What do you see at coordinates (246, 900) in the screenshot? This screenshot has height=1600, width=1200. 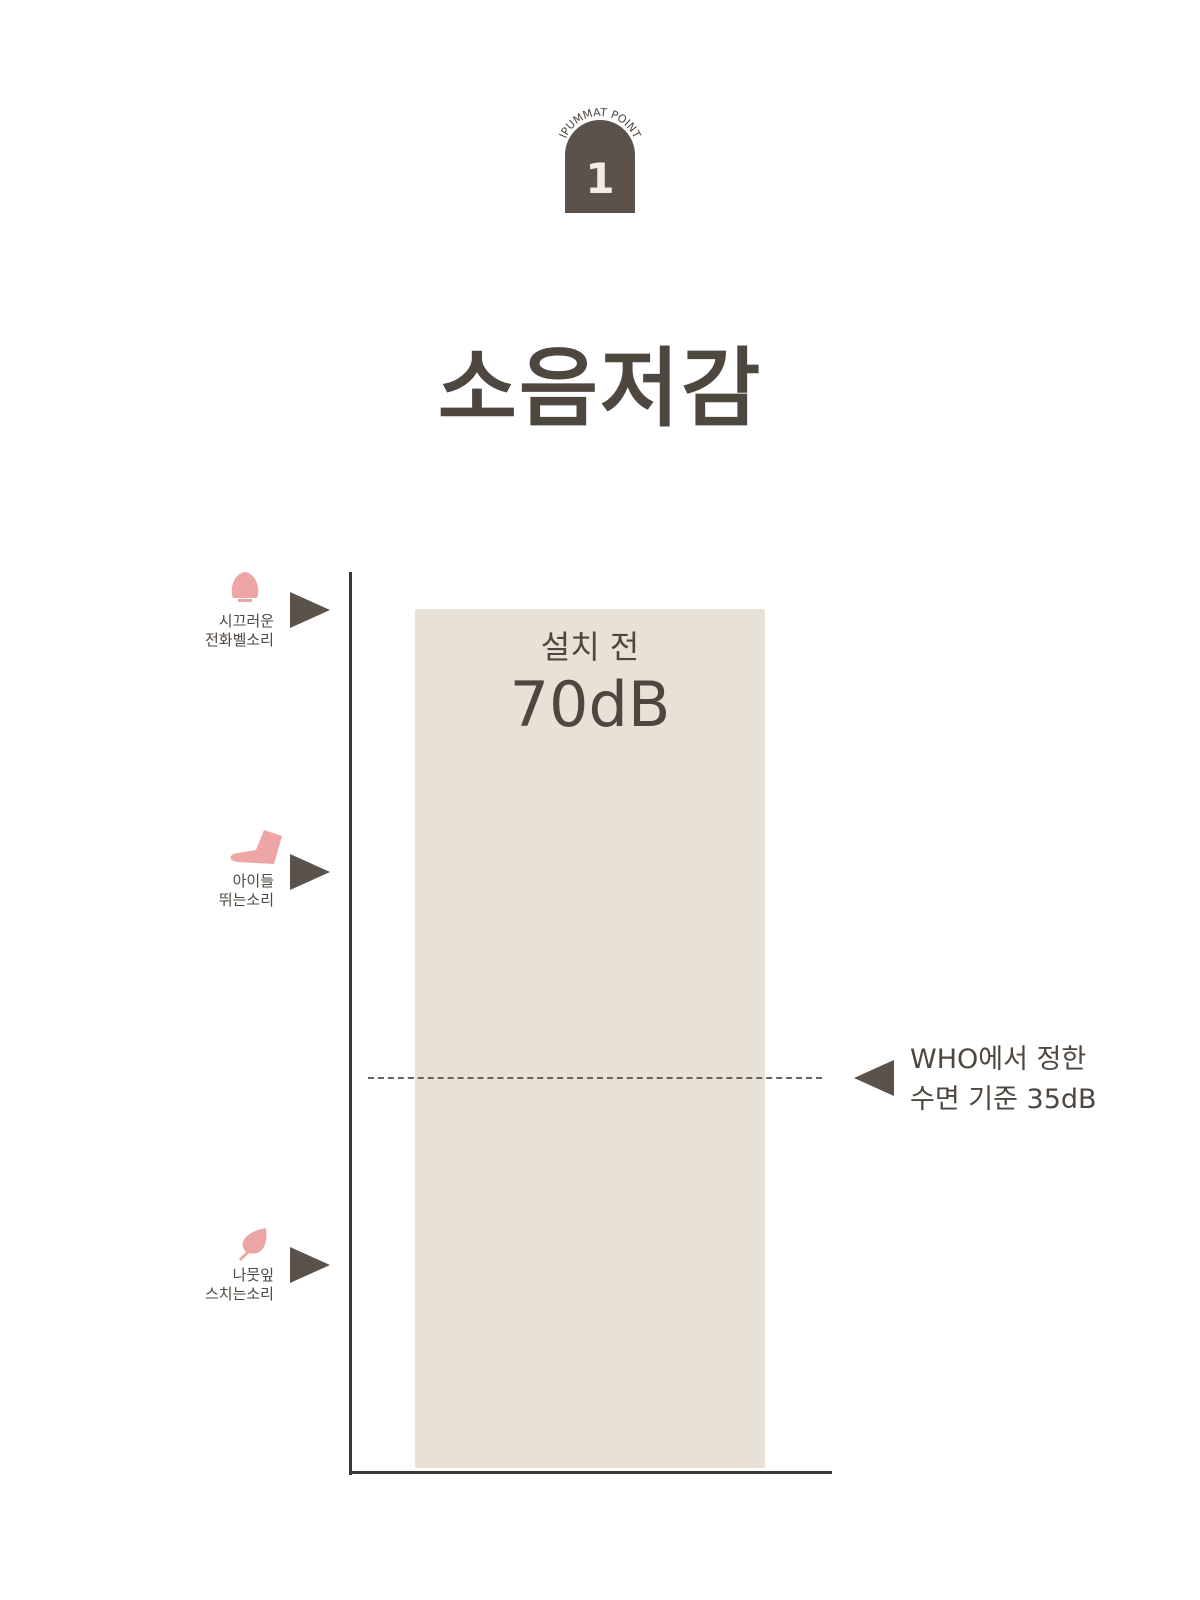 I see `marker-label-line2: 뛰는소리` at bounding box center [246, 900].